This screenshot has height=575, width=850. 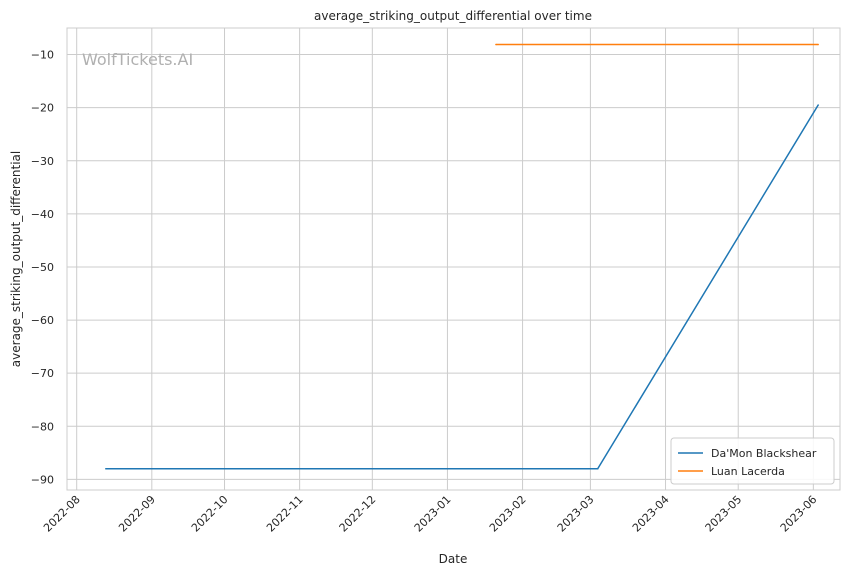 I want to click on x-tick-label: 2022-12, so click(x=358, y=514).